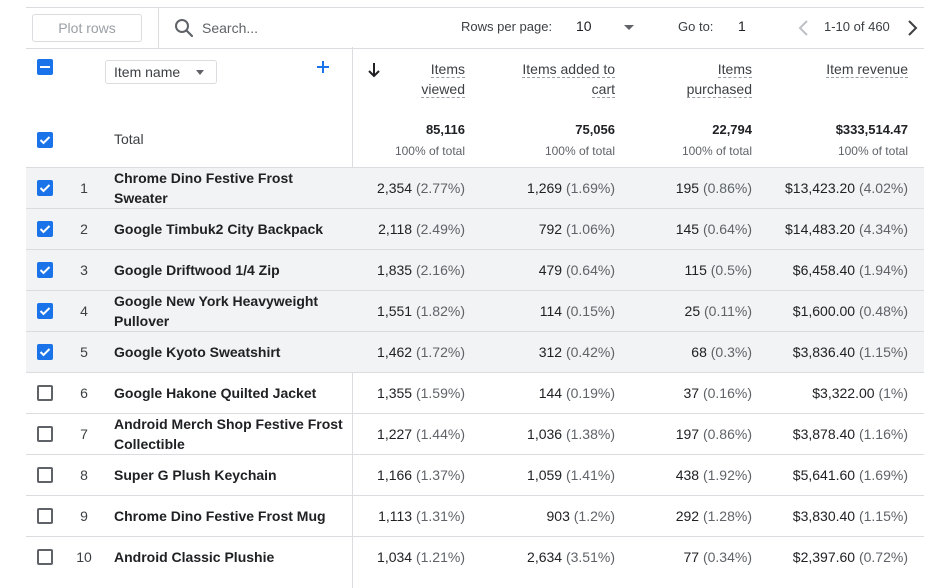 The height and width of the screenshot is (588, 952). Describe the element at coordinates (716, 151) in the screenshot. I see `total-percent: 100% of total` at that location.